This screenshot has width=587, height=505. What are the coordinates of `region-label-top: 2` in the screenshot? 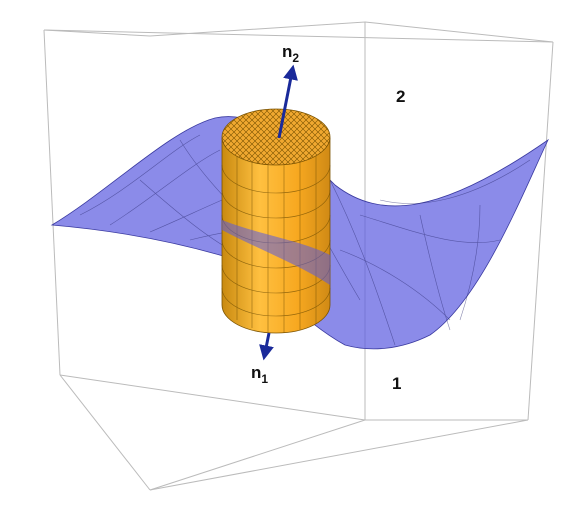 It's located at (400, 96).